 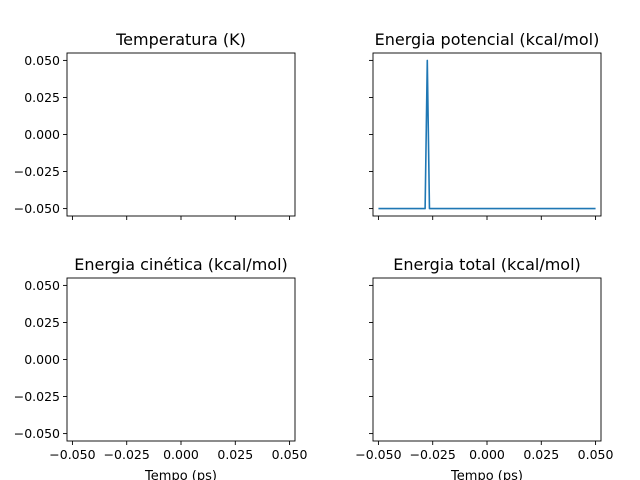 What do you see at coordinates (487, 264) in the screenshot?
I see `chart-title: Energia total (kcal/mol)` at bounding box center [487, 264].